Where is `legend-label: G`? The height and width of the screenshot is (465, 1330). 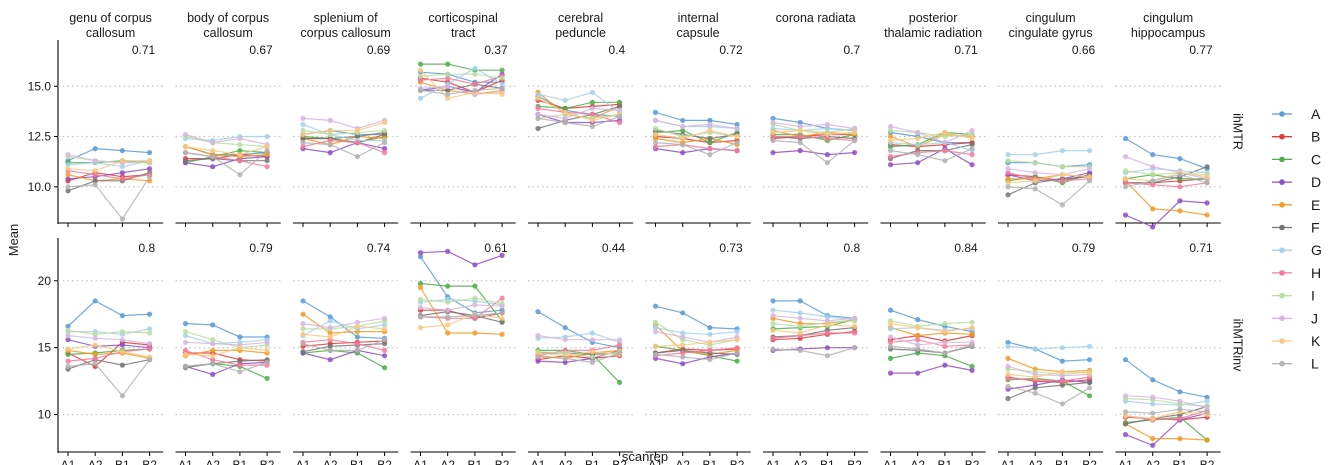
legend-label: G is located at coordinates (1316, 250).